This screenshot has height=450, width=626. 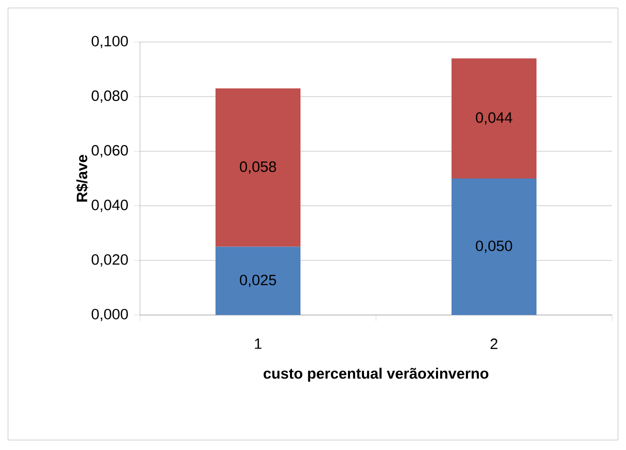 I want to click on y-tick-label: 0,020, so click(x=110, y=260).